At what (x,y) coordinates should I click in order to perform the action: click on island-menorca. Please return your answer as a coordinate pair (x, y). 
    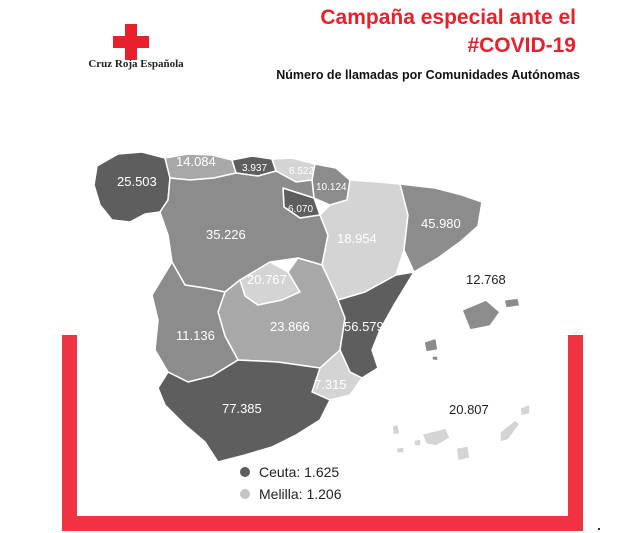
    Looking at the image, I should click on (512, 303).